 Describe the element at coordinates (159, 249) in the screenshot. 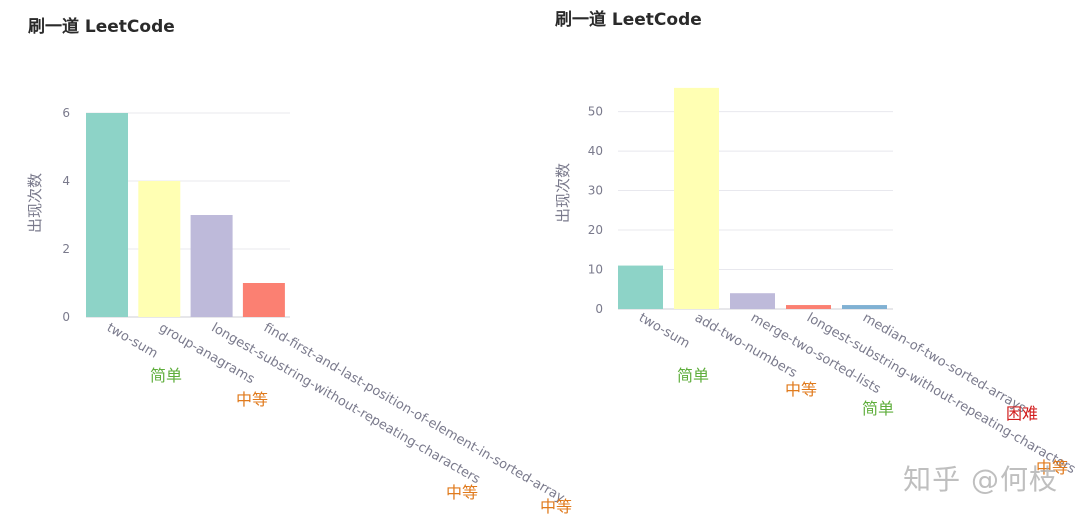

I see `bar-group-anagrams` at that location.